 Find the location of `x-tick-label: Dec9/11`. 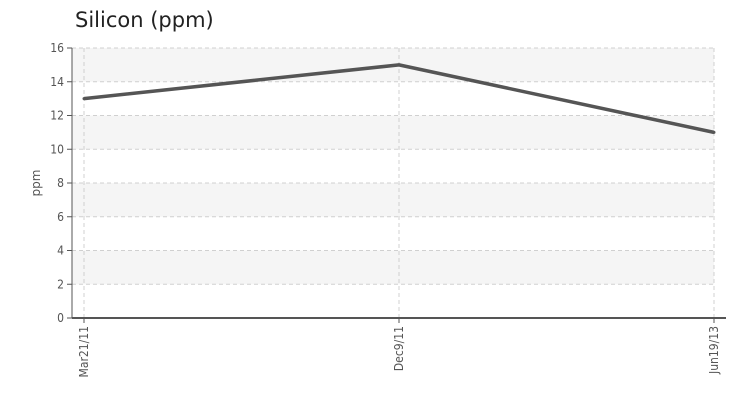

x-tick-label: Dec9/11 is located at coordinates (399, 348).